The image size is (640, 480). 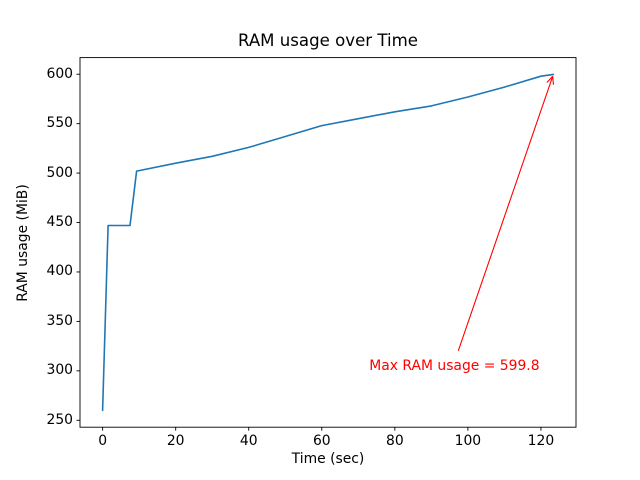 I want to click on chart-title: RAM usage over Time, so click(x=328, y=40).